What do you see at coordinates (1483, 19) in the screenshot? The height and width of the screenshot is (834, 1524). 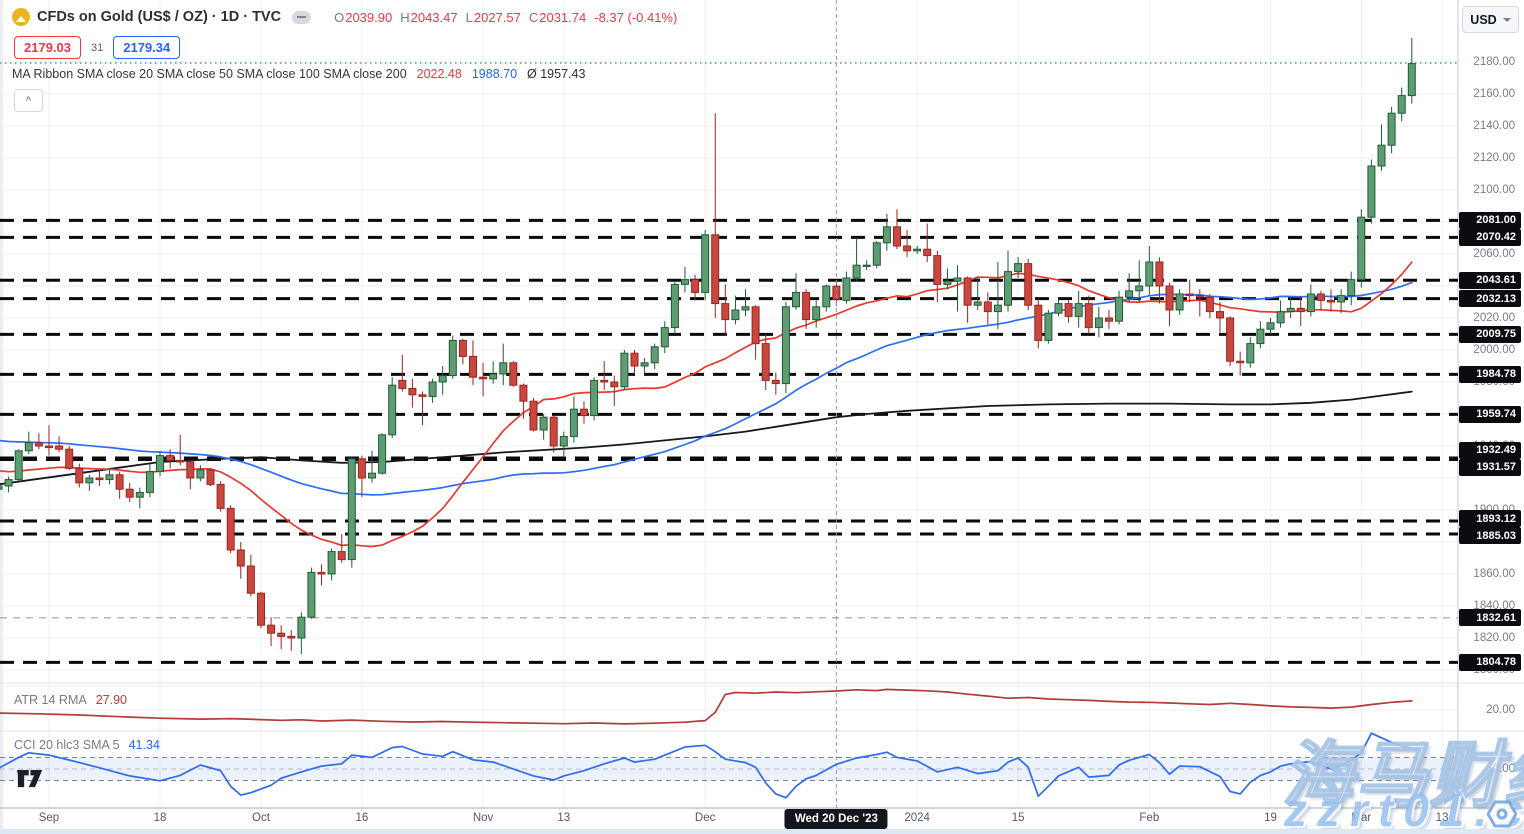 I see `currency-value: USD` at bounding box center [1483, 19].